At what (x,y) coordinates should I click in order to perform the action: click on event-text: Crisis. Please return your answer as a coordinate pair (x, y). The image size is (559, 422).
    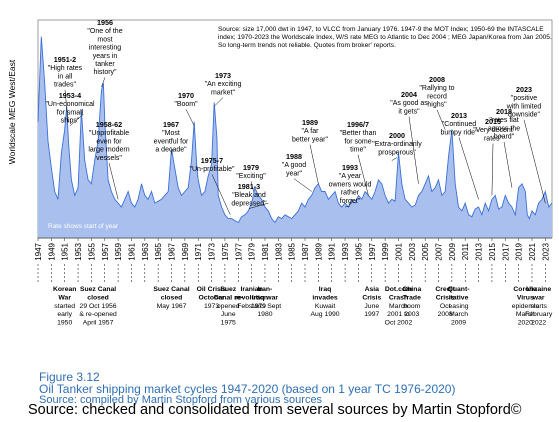
    Looking at the image, I should click on (445, 297).